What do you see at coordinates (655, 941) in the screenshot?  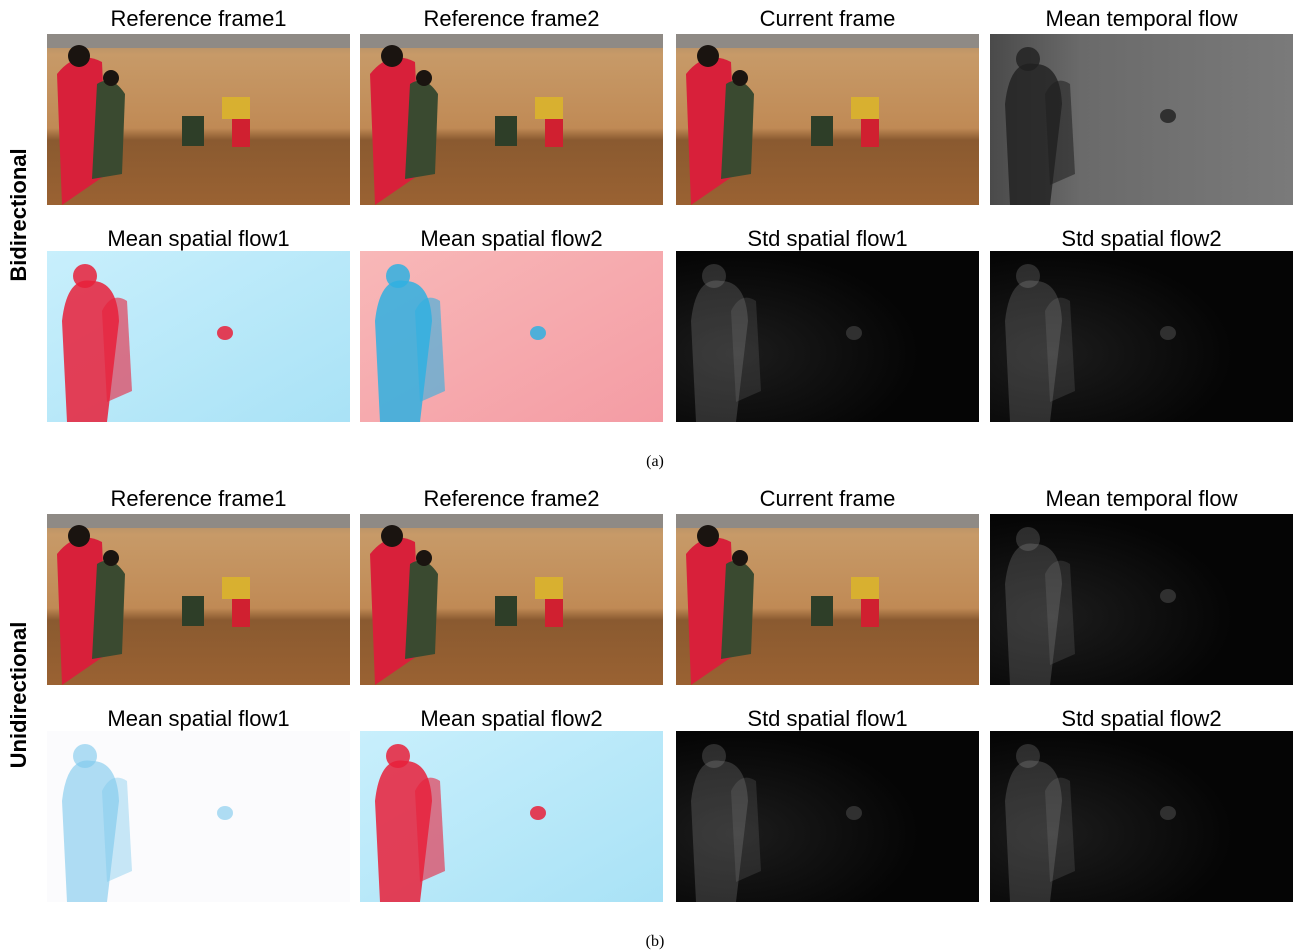 I see `caption: (b)` at bounding box center [655, 941].